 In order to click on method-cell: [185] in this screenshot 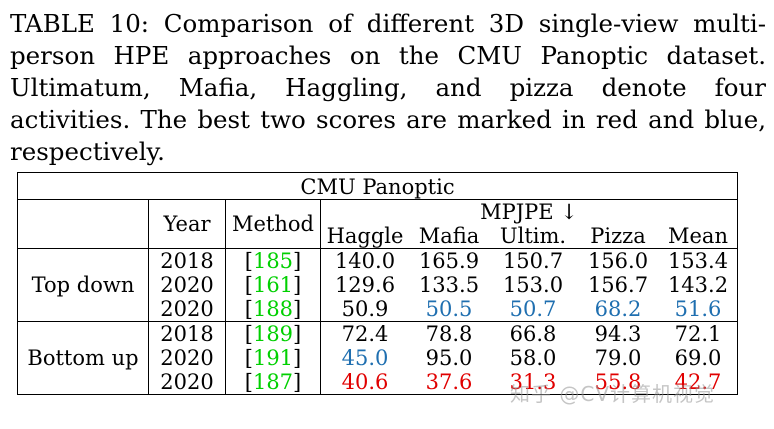, I will do `click(273, 260)`.